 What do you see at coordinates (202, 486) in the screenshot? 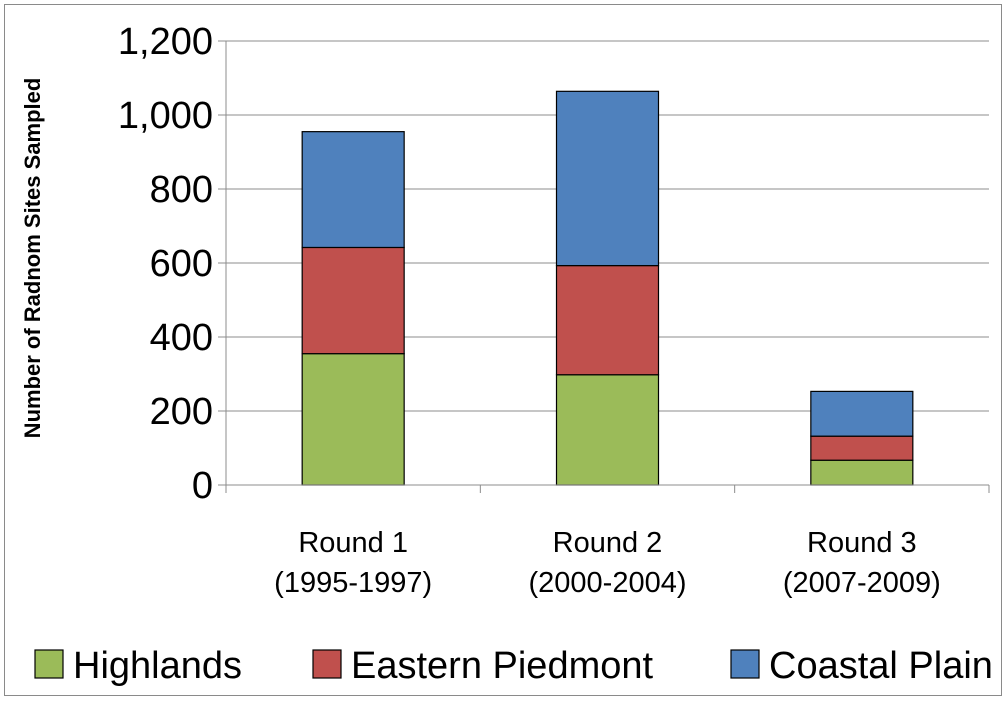
I see `y-tick-label: 0` at bounding box center [202, 486].